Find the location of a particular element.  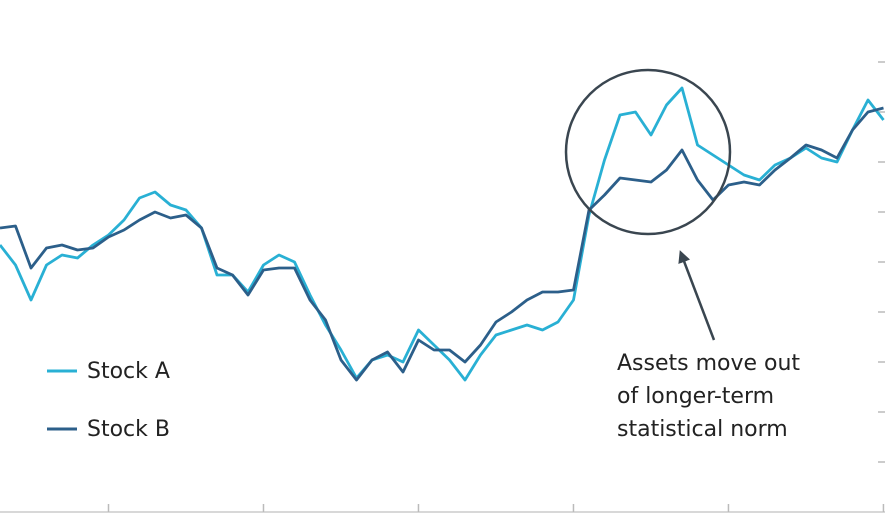

annotation-arrow is located at coordinates (697, 295).